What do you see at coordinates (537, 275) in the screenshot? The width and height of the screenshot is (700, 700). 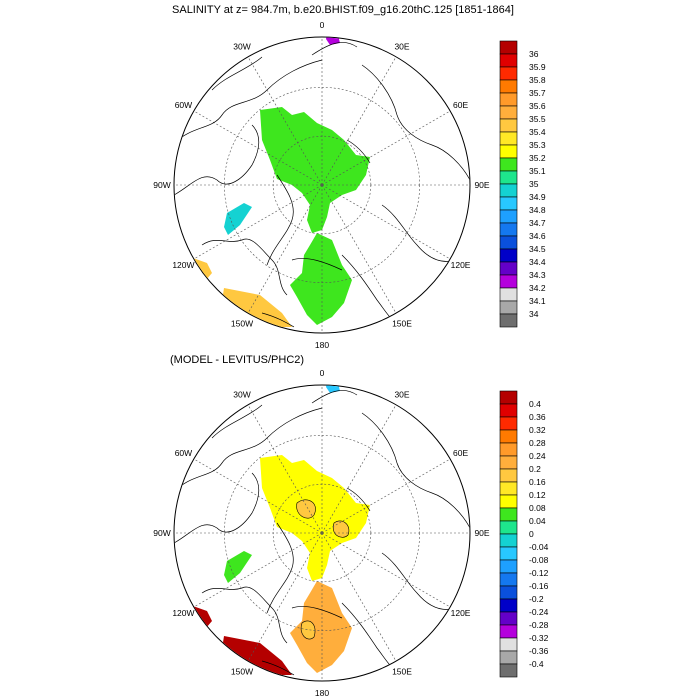 I see `colorbar-label: 34.3` at bounding box center [537, 275].